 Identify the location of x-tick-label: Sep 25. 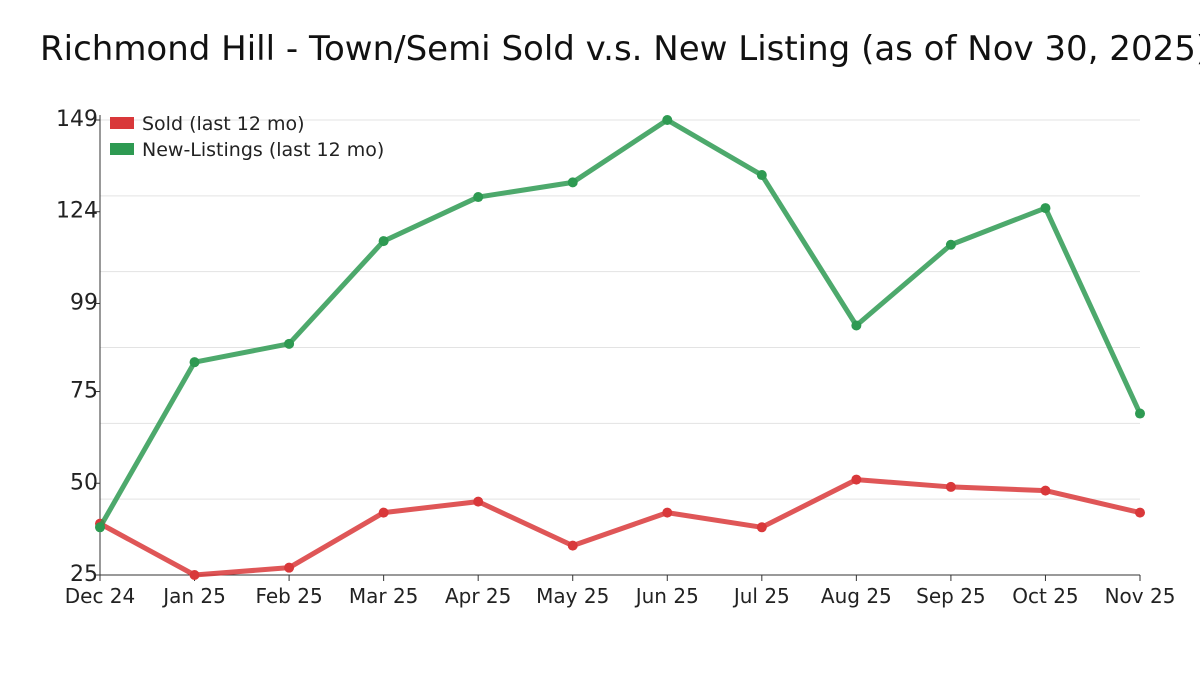
(951, 596).